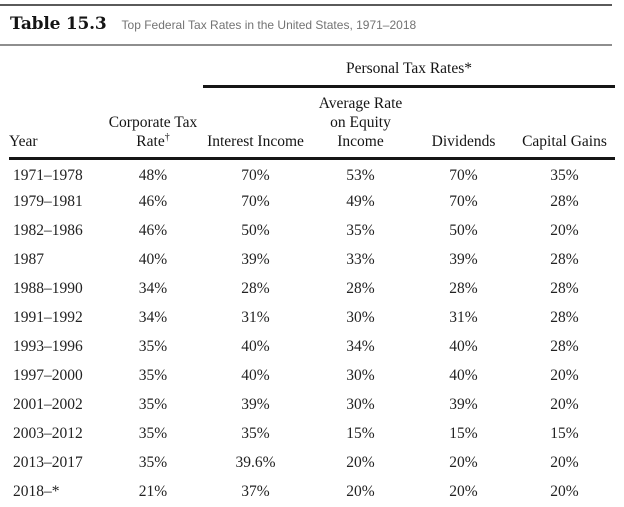  What do you see at coordinates (312, 376) in the screenshot?
I see `table-row: 1997–2000 35% 40% 30% 40% 20%` at bounding box center [312, 376].